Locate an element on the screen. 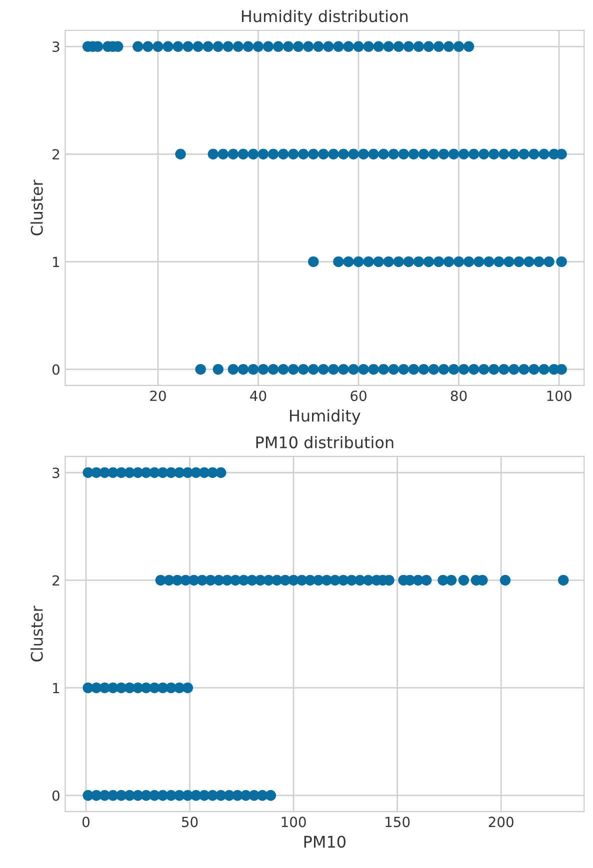 Image resolution: width=593 pixels, height=868 pixels. chart-title: Humidity distribution is located at coordinates (325, 18).